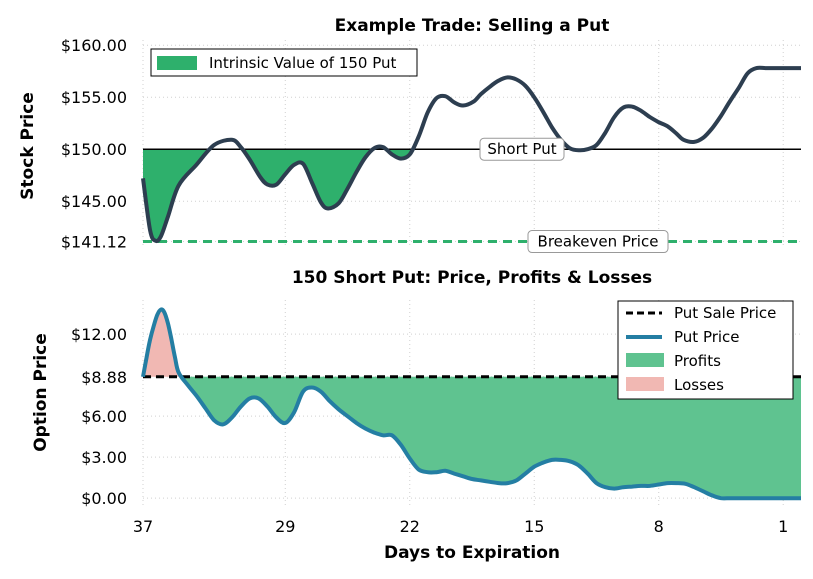 This screenshot has height=579, width=813. Describe the element at coordinates (707, 337) in the screenshot. I see `put-price-legend-label: Put Price` at that location.